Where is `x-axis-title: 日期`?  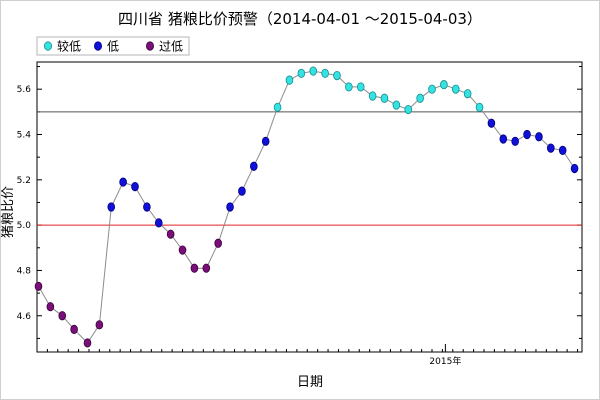
x-axis-title: 日期 is located at coordinates (310, 382).